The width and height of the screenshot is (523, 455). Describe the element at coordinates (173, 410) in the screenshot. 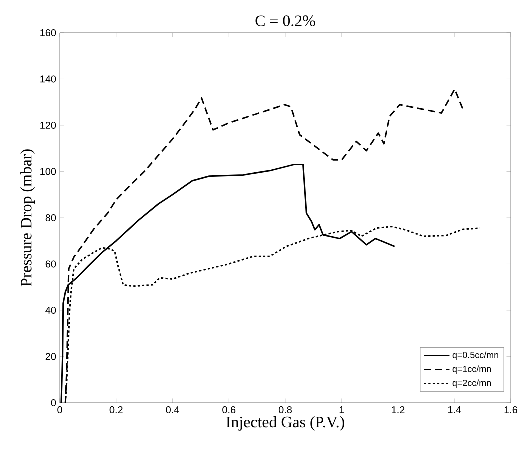

I see `x-tick-label: 0.4` at that location.